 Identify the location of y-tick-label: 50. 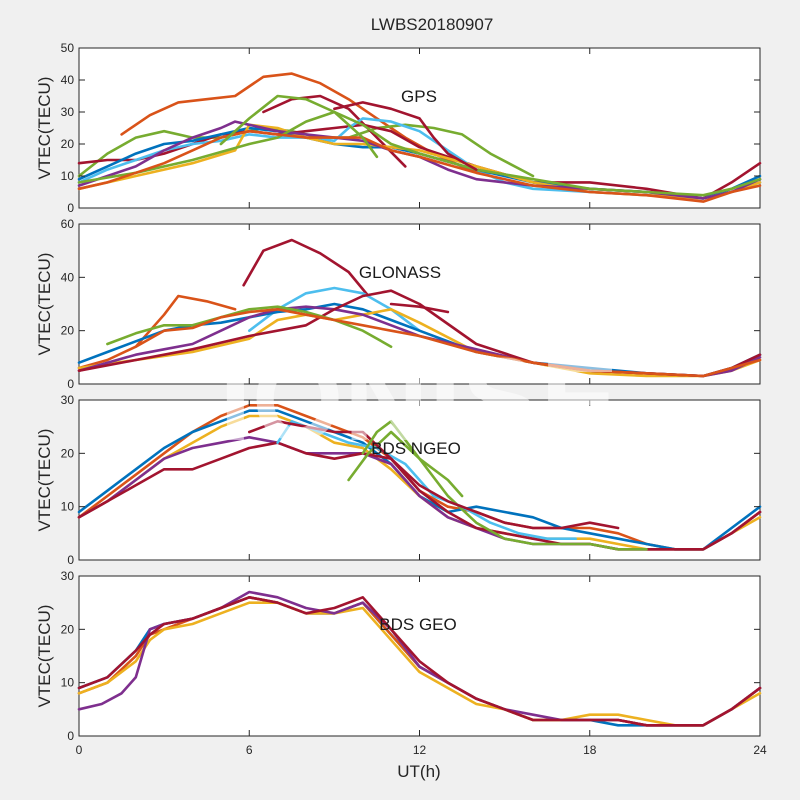
(68, 48).